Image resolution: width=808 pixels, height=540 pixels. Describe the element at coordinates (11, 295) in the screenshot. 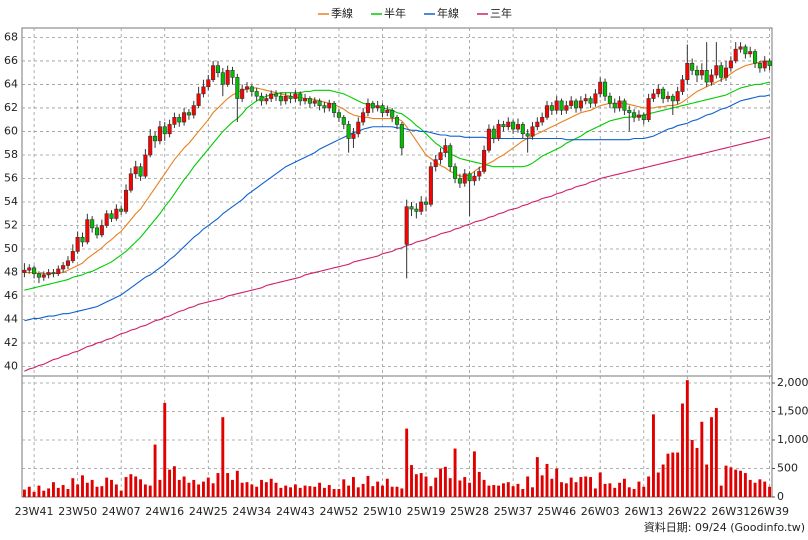

I see `y-tick-label: 46` at that location.